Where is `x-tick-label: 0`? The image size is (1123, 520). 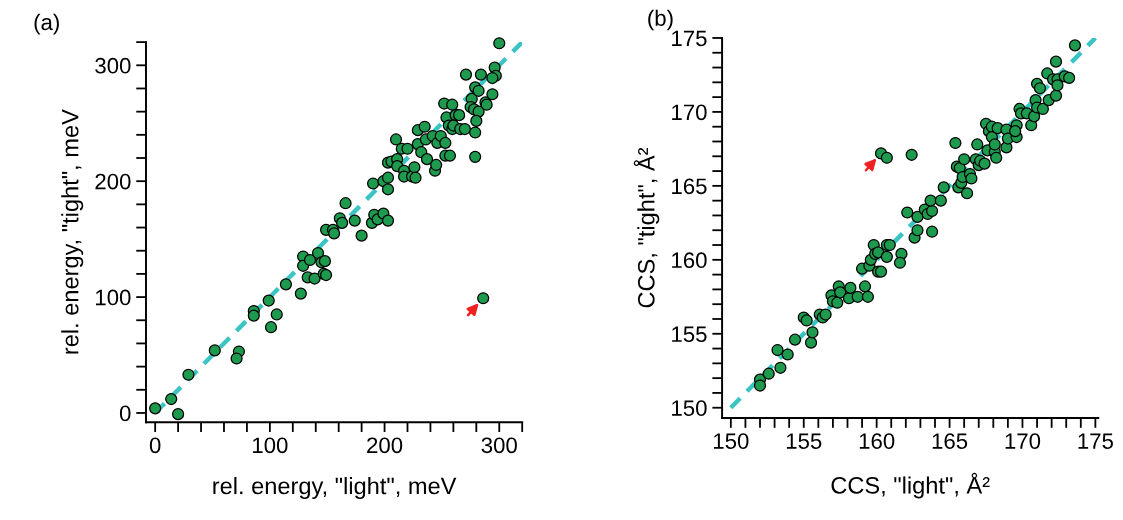 x-tick-label: 0 is located at coordinates (155, 445).